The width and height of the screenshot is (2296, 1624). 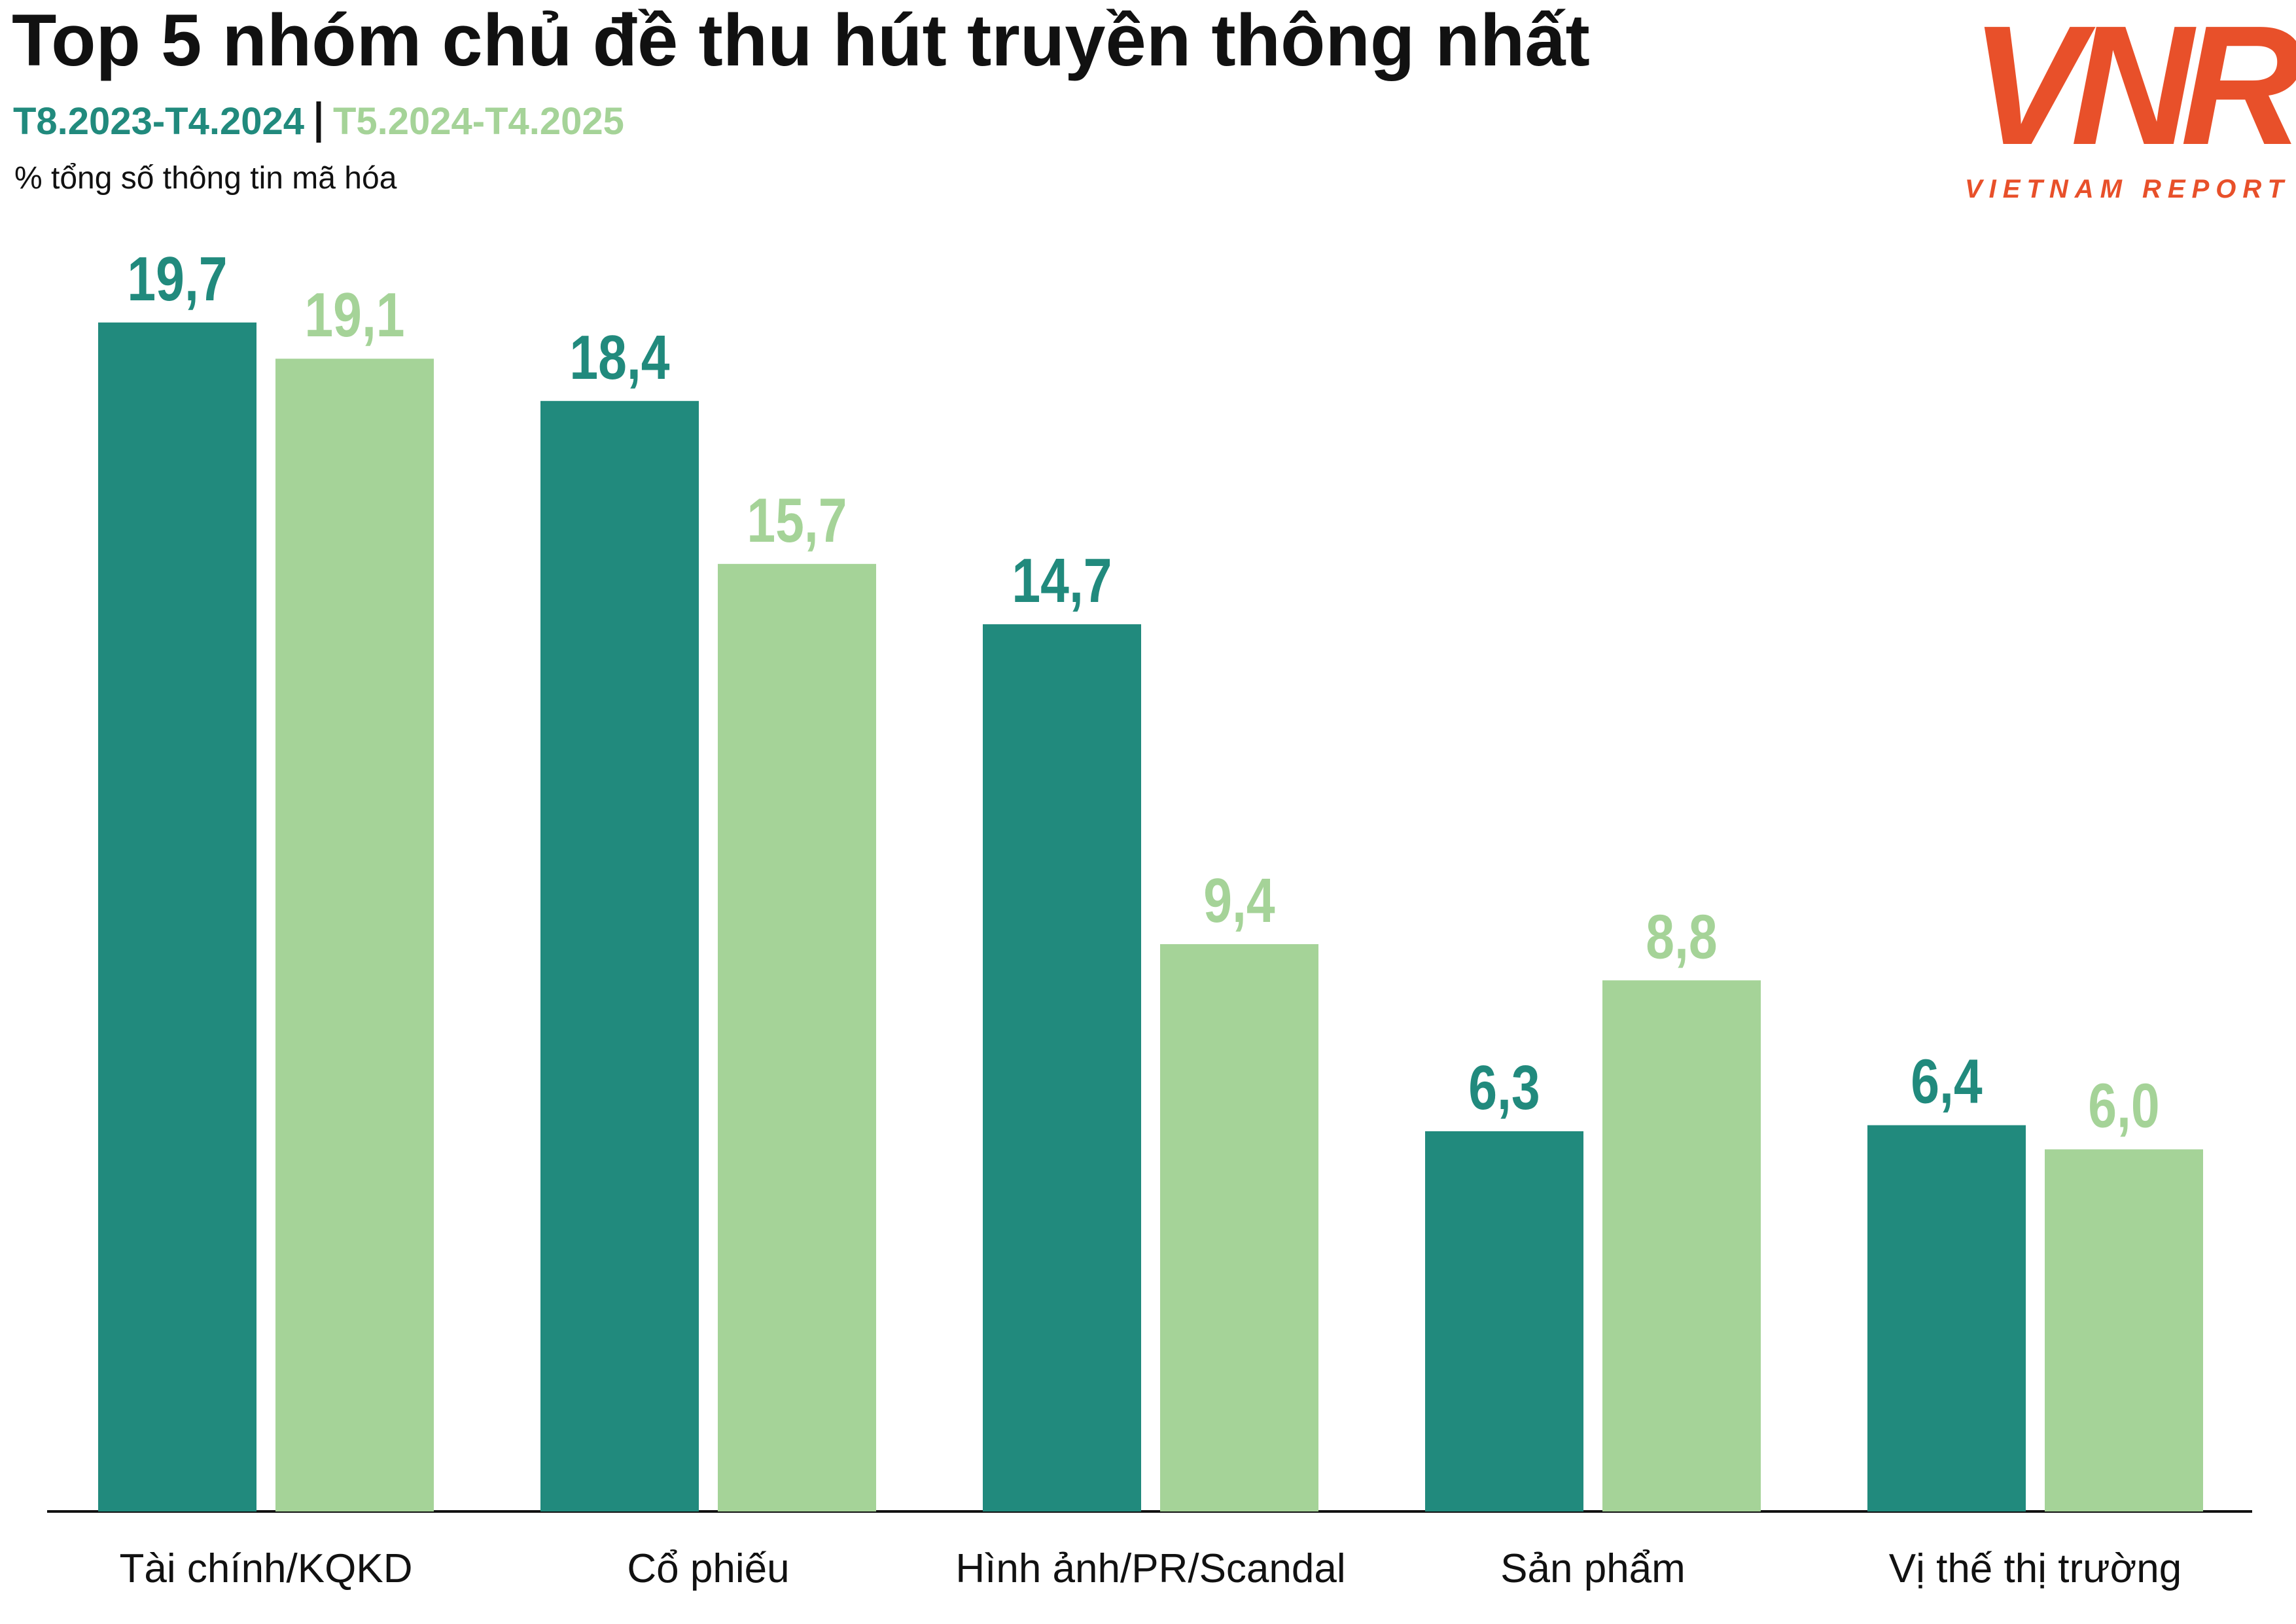 What do you see at coordinates (177, 278) in the screenshot?
I see `value-label: 19,7` at bounding box center [177, 278].